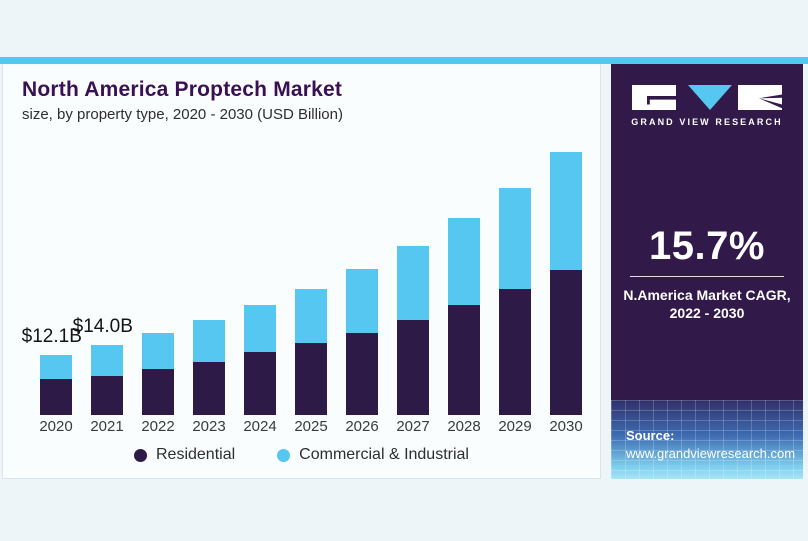 Image resolution: width=808 pixels, height=541 pixels. Describe the element at coordinates (102, 326) in the screenshot. I see `bar-value-label: $14.0B` at that location.